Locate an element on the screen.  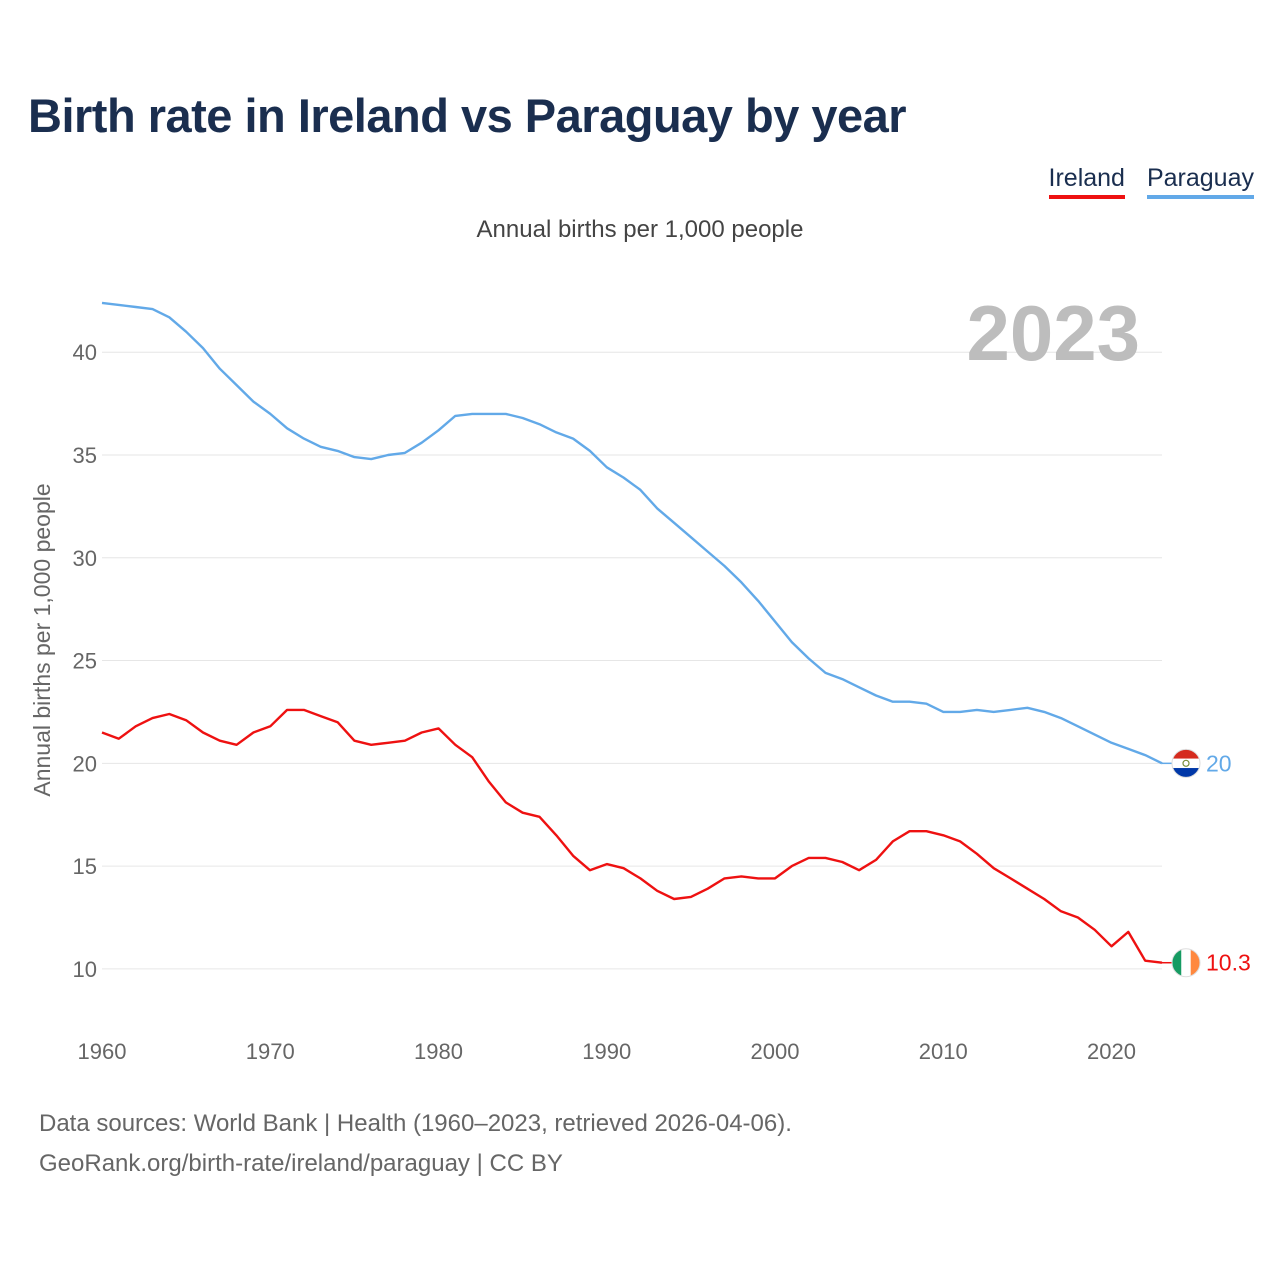
x-tick-label: 1980 is located at coordinates (438, 1051).